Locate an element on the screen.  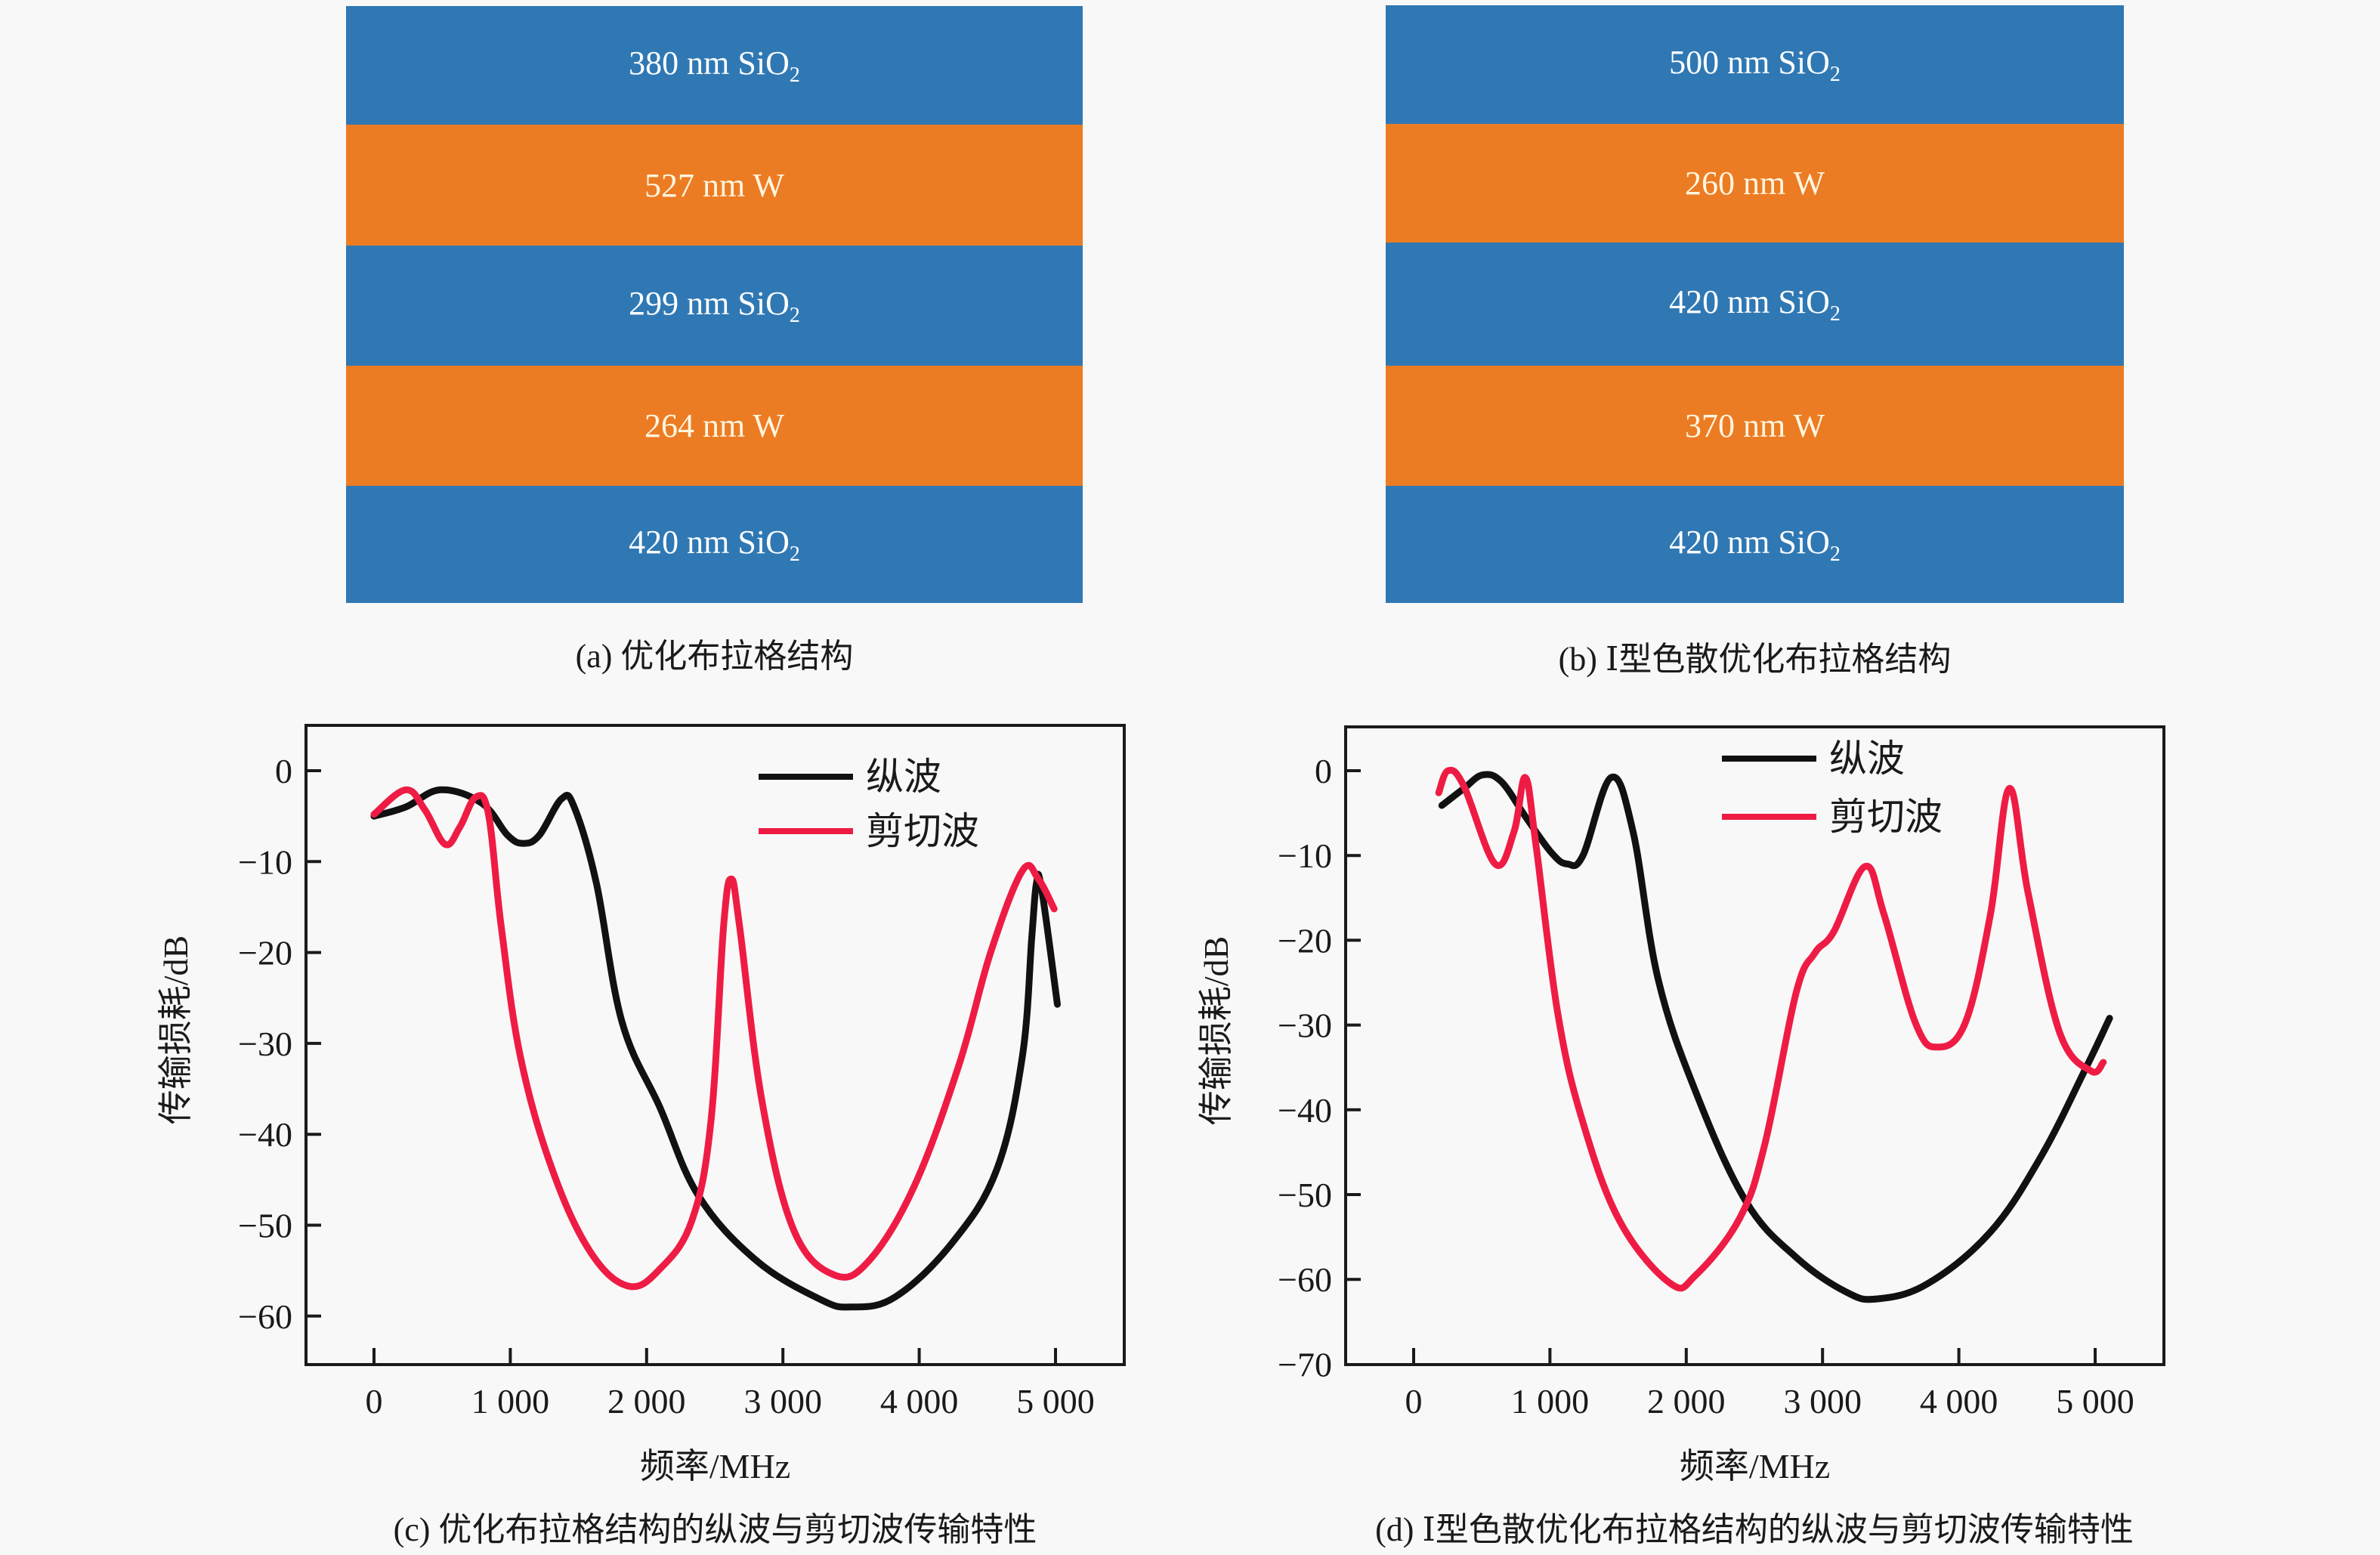
layer-w: 260 nm W is located at coordinates (1755, 183).